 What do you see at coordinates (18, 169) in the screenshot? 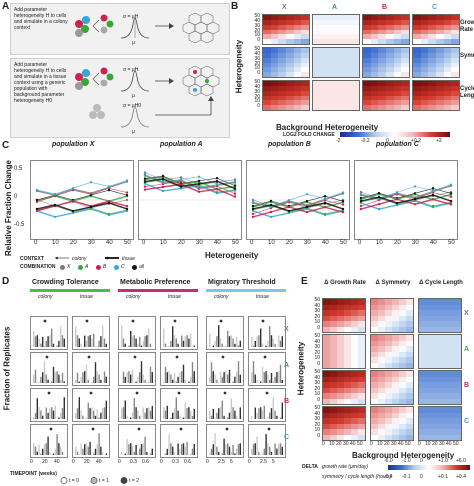
I see `c-ytick: 0.5` at bounding box center [18, 169].